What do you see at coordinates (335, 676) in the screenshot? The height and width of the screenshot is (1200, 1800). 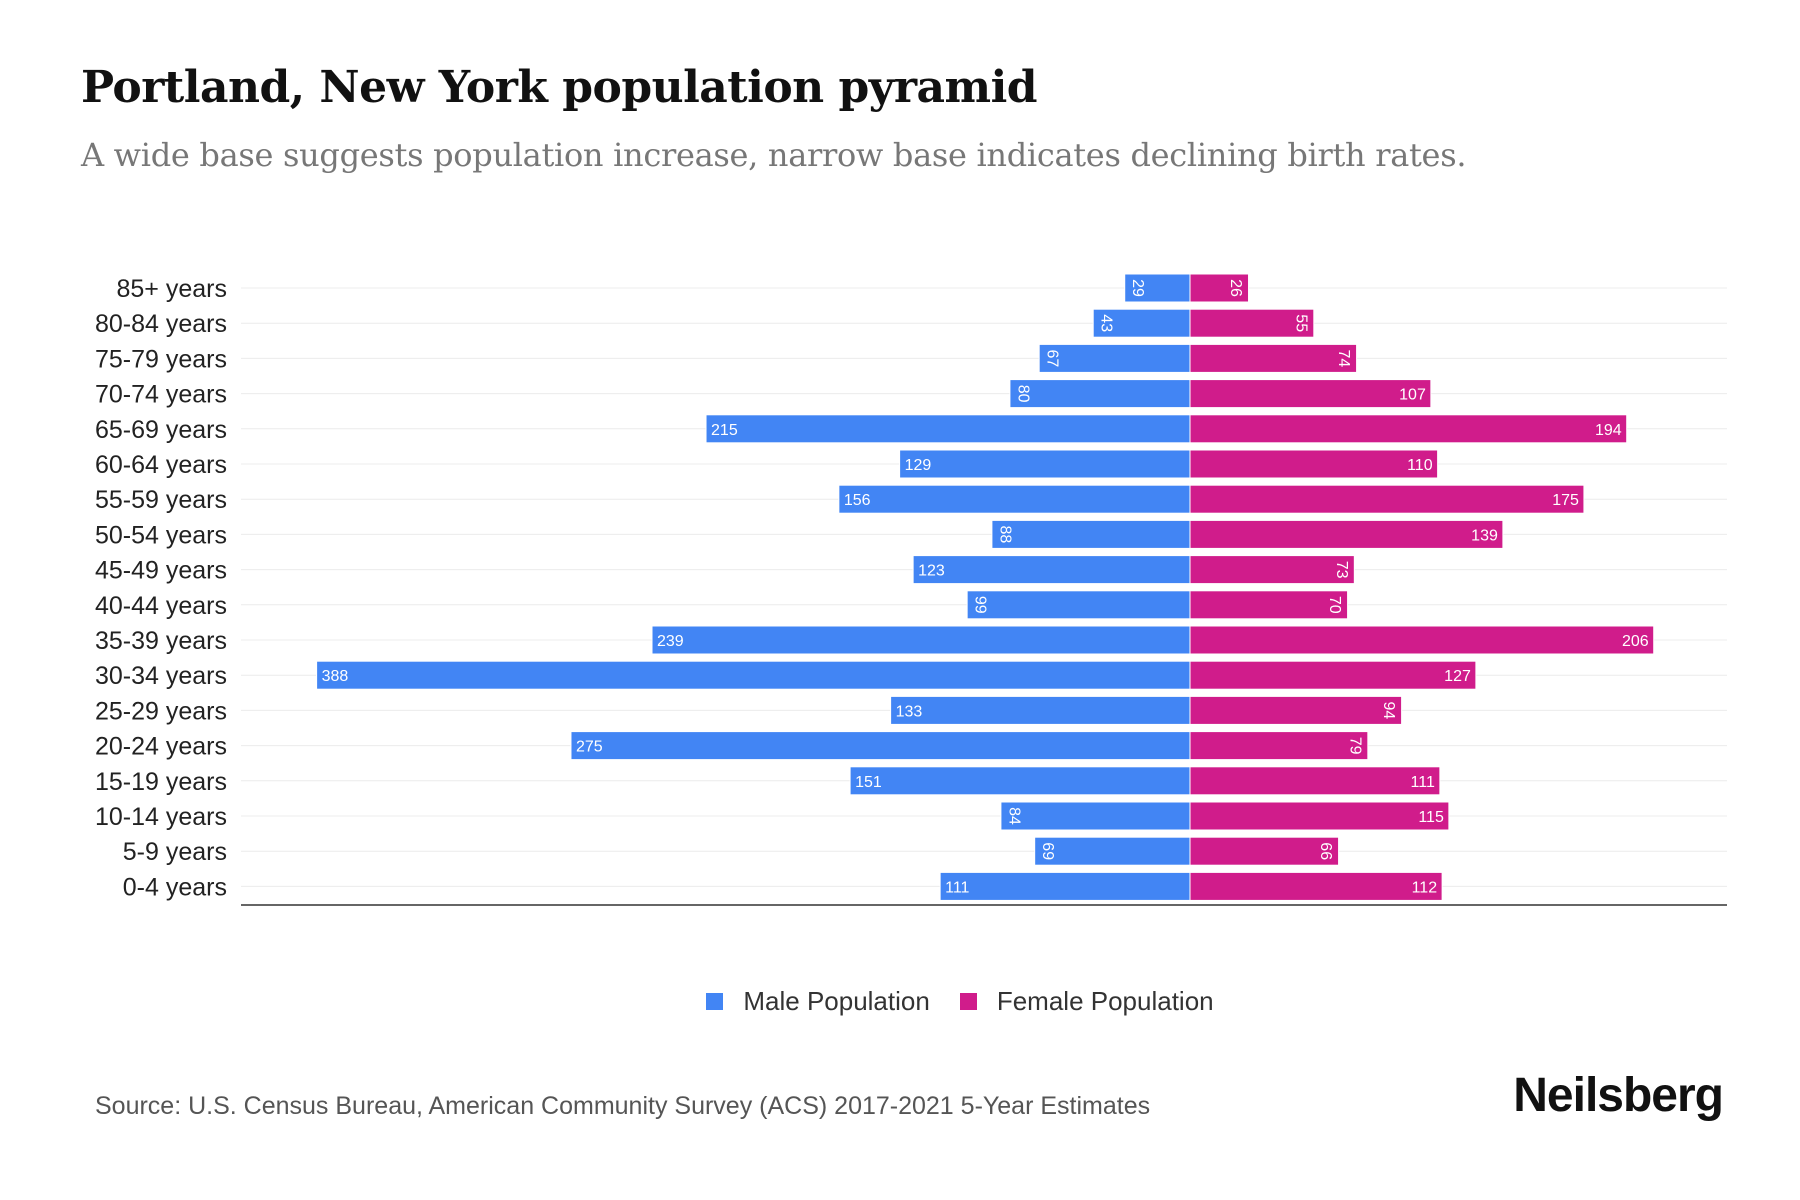 I see `data-label-male: 388` at bounding box center [335, 676].